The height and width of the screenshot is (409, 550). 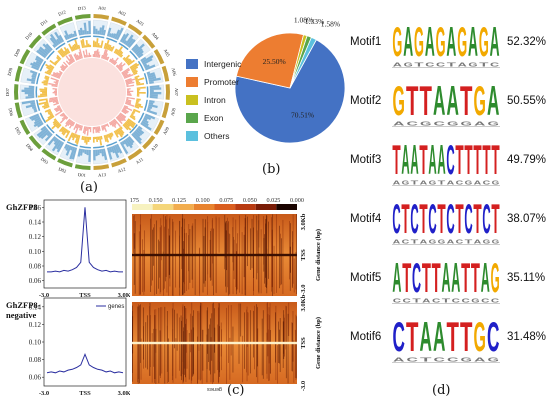 What do you see at coordinates (122, 170) in the screenshot?
I see `chromosome-label: A12` at bounding box center [122, 170].